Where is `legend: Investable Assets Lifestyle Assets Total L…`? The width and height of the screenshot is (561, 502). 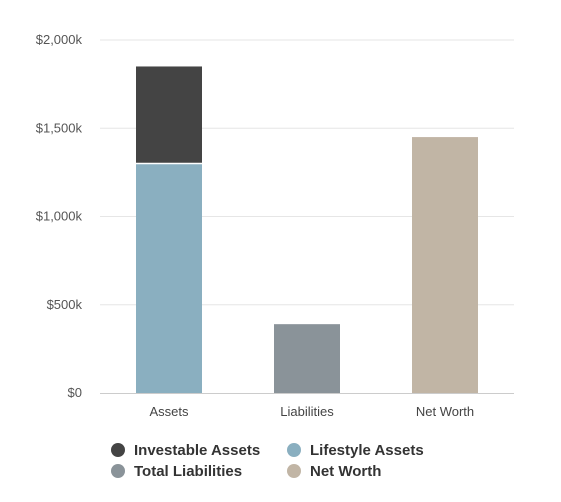
legend: Investable Assets Lifestyle Assets Total L… is located at coordinates (267, 461).